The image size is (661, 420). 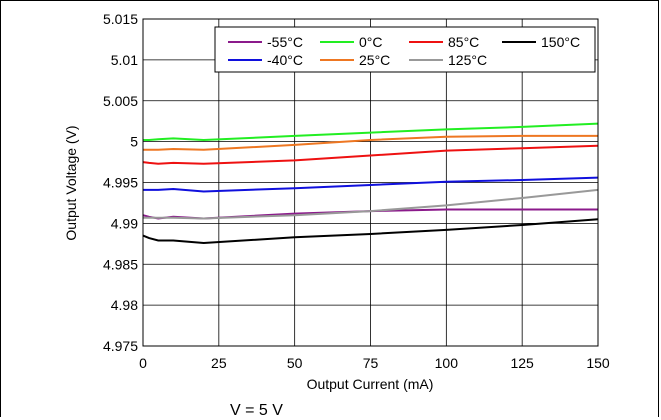 I want to click on y-tick-label: 4.98, so click(x=124, y=305).